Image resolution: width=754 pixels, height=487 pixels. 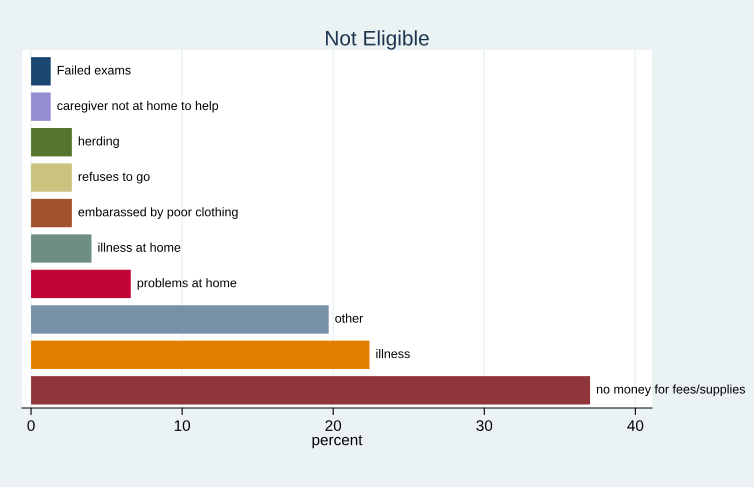 I want to click on x-tick-label: 0, so click(x=31, y=426).